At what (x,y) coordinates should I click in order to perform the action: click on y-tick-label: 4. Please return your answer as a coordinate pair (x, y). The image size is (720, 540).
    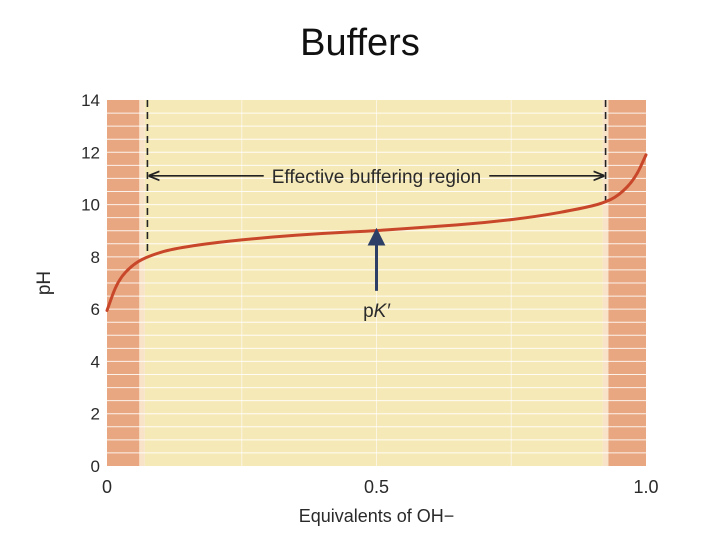
    Looking at the image, I should click on (95, 361).